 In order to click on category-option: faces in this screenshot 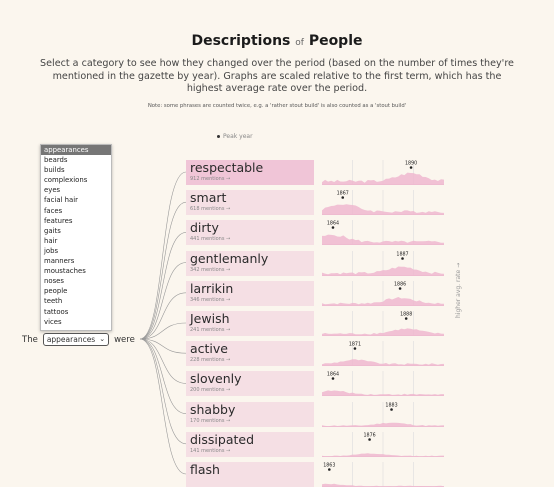, I will do `click(53, 210)`.